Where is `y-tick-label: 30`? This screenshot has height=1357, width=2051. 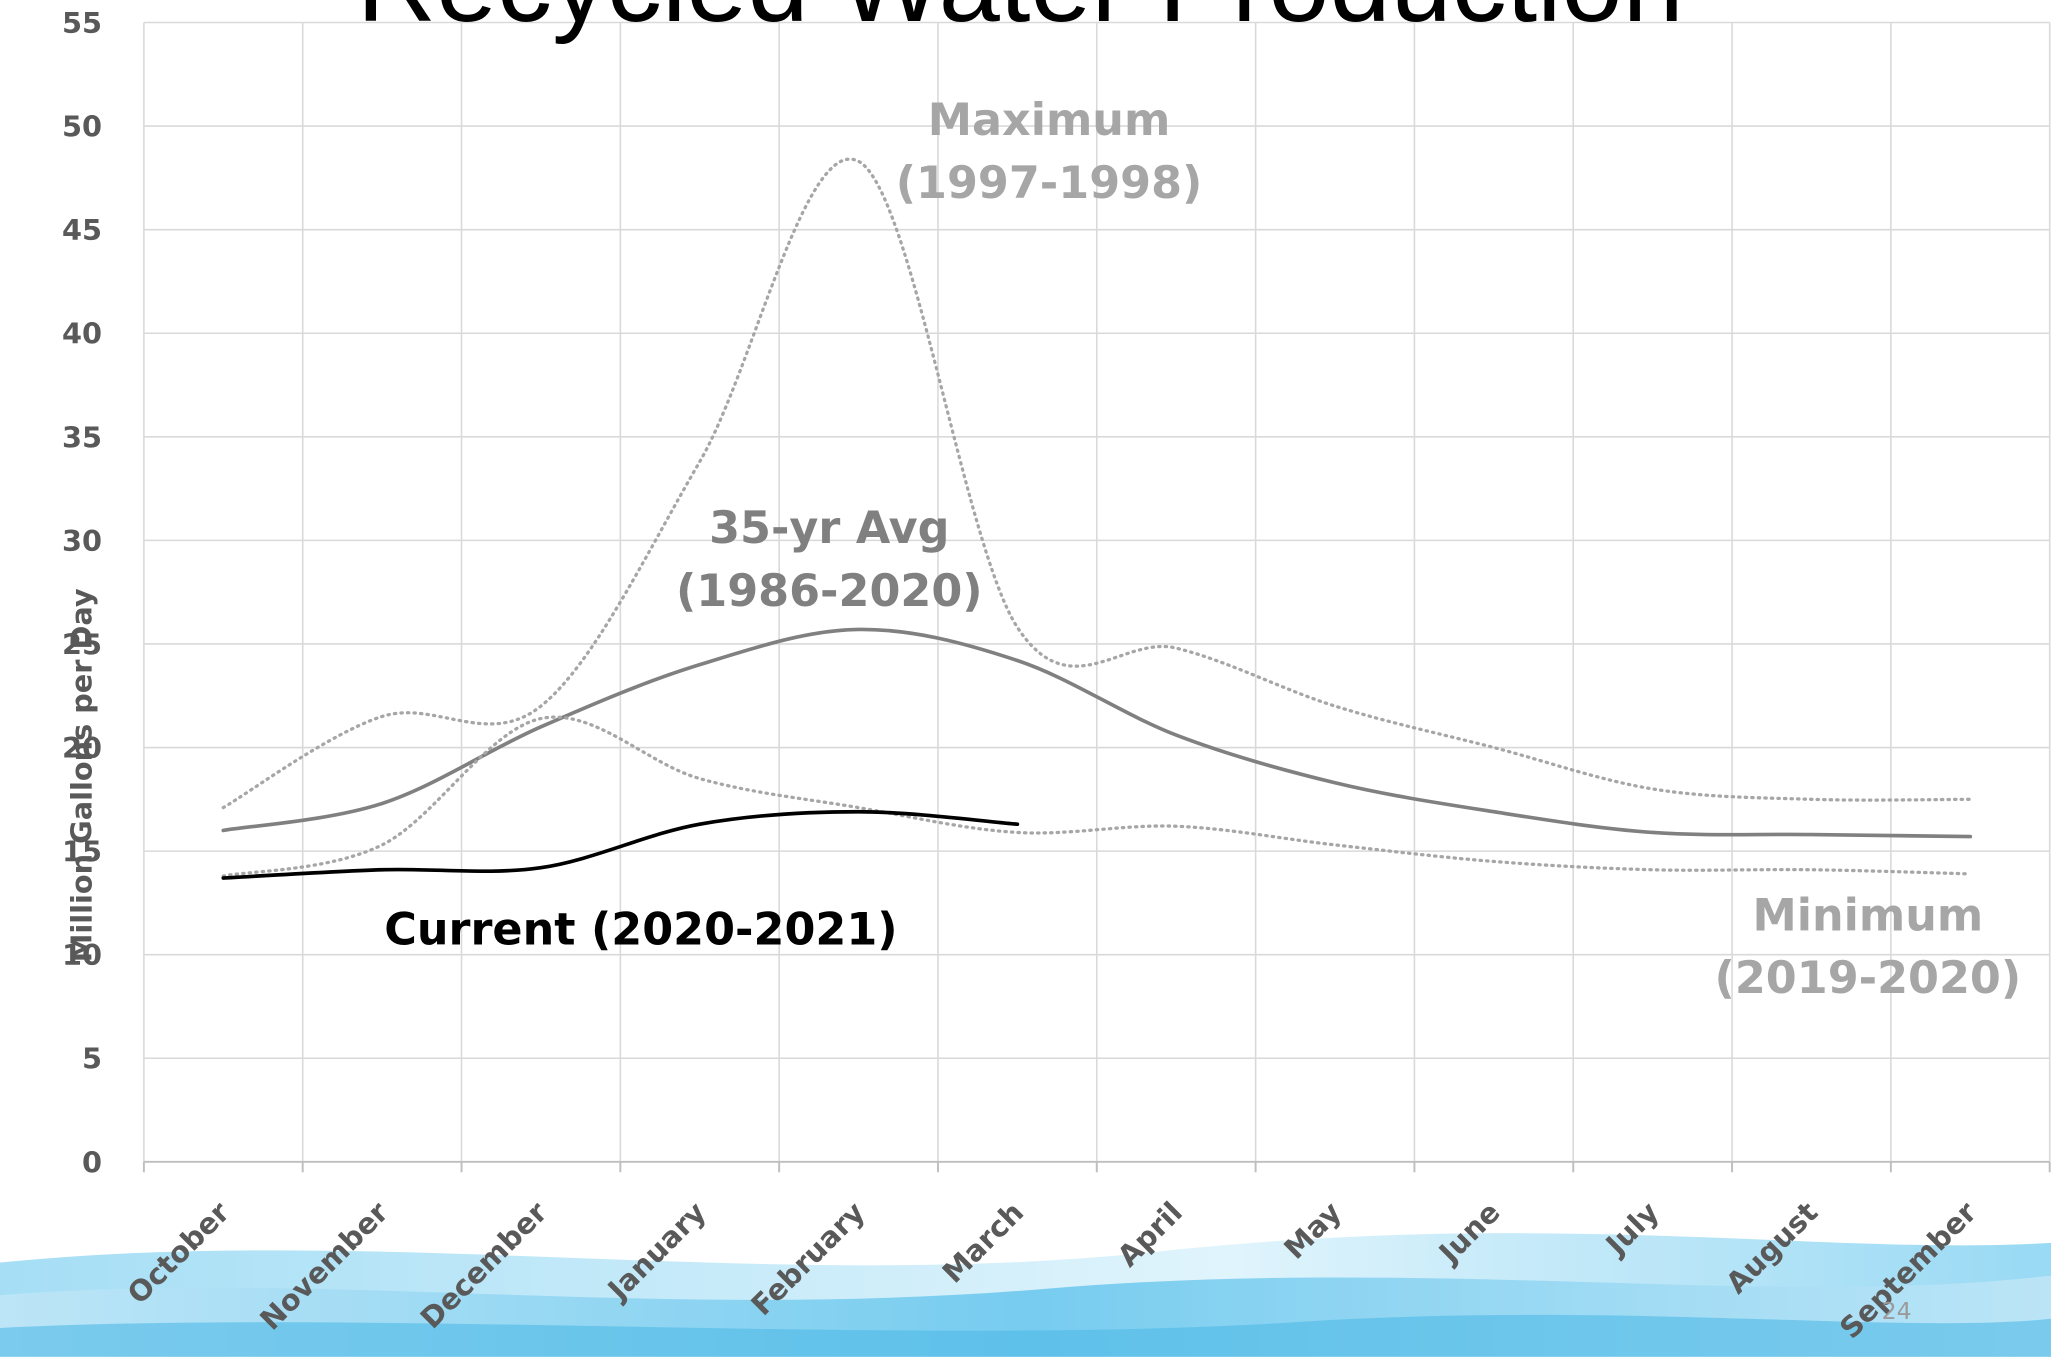 y-tick-label: 30 is located at coordinates (82, 541).